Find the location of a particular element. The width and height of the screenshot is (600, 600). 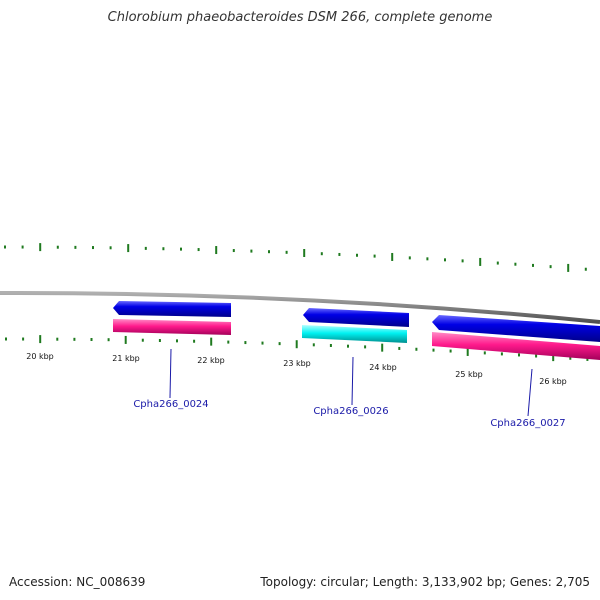

gene-label: Cpha266_0024 is located at coordinates (170, 404).